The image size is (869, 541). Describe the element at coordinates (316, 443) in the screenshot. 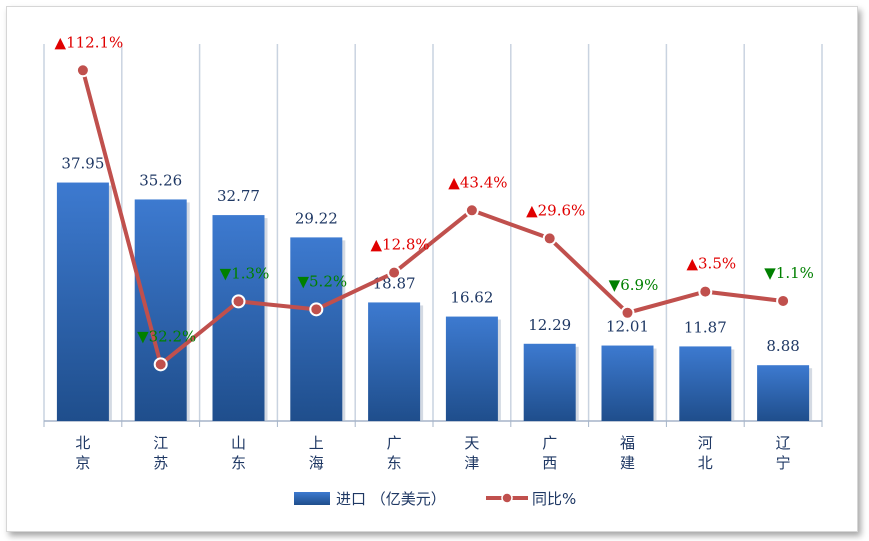

I see `category-label: 上` at that location.